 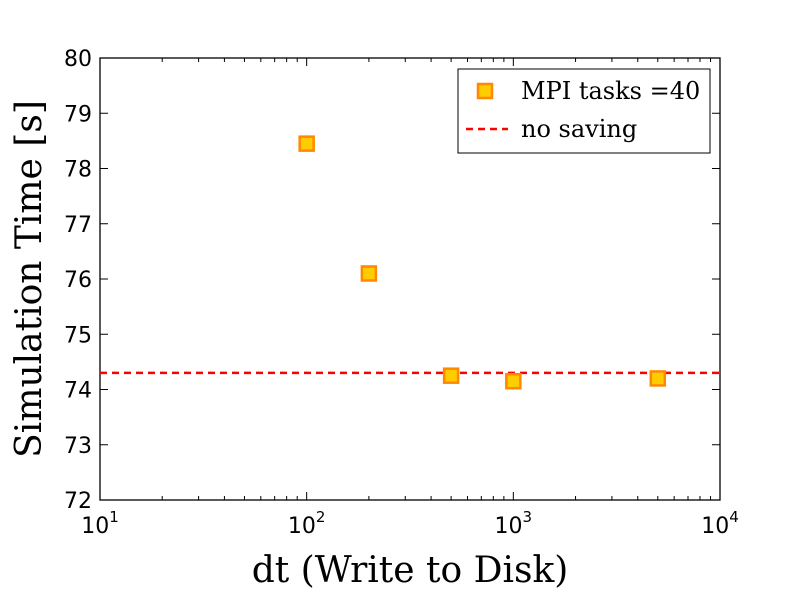 I want to click on y-axis-label: Simulation Time [s], so click(x=29, y=279).